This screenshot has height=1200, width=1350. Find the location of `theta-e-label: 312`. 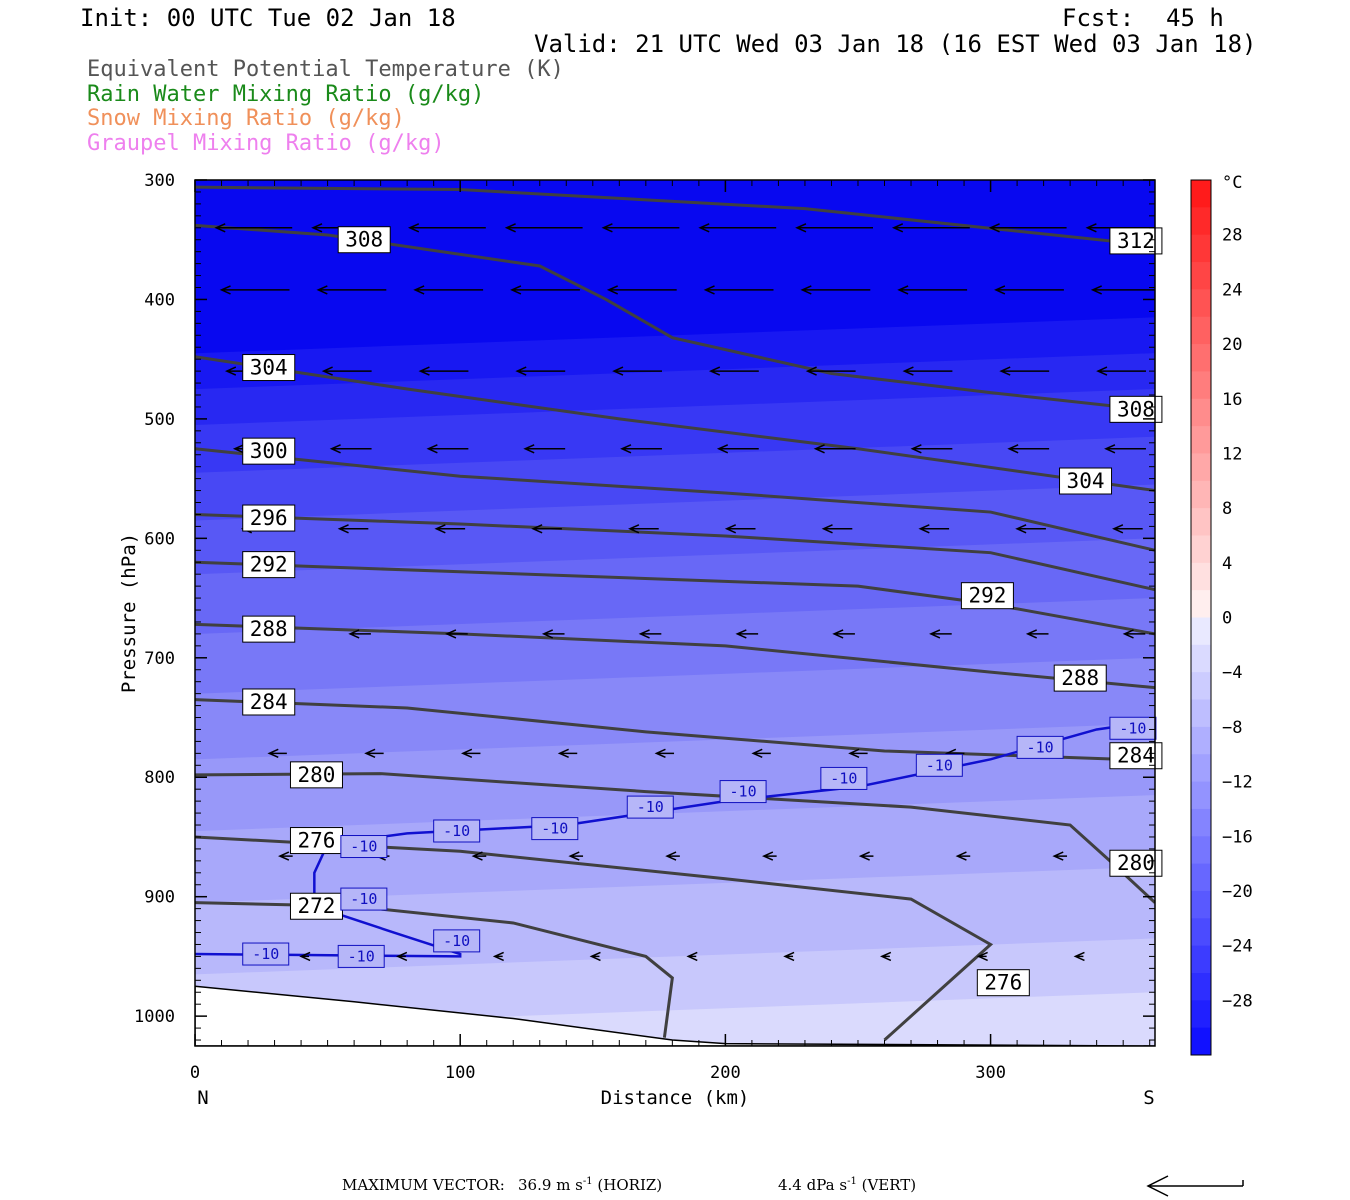

theta-e-label: 312 is located at coordinates (1136, 241).